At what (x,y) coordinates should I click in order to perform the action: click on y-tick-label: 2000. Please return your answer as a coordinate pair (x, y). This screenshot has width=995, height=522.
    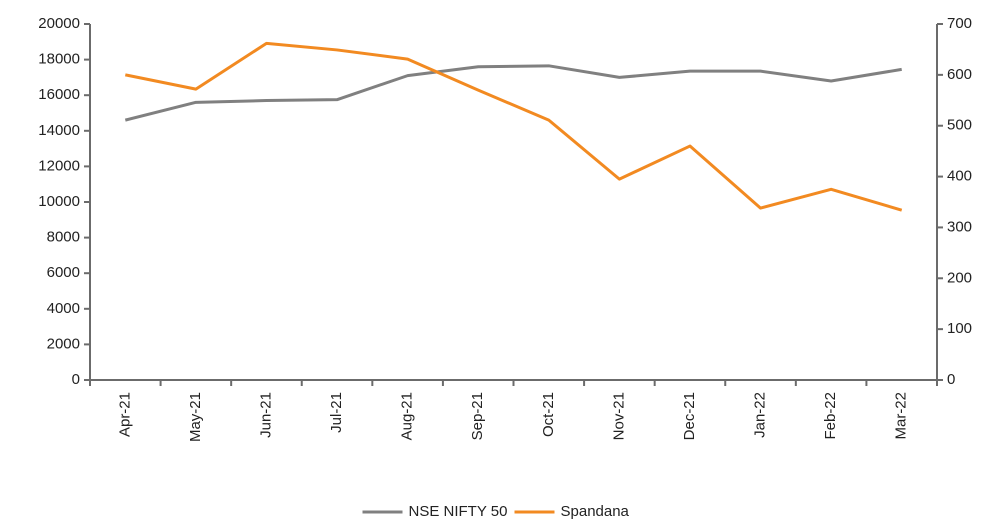
    Looking at the image, I should click on (63, 343).